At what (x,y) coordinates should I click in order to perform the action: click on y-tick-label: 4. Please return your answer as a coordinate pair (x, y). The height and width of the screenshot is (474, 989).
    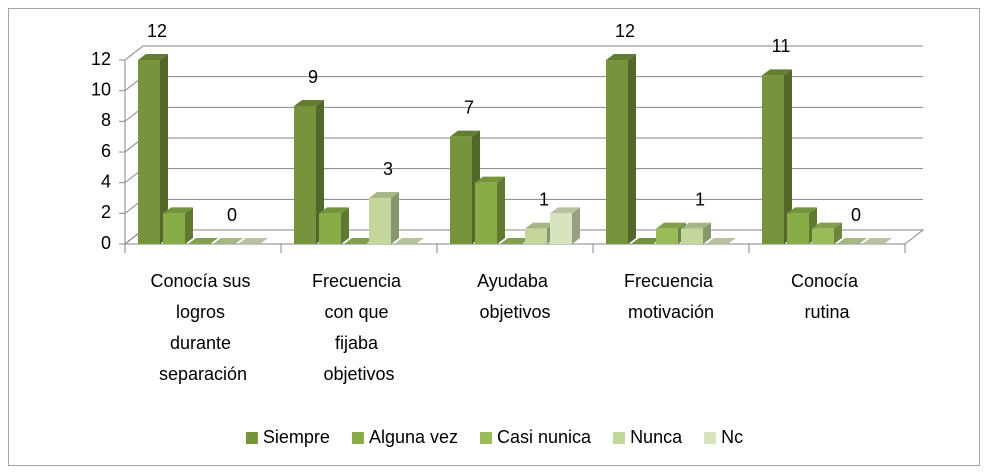
    Looking at the image, I should click on (106, 181).